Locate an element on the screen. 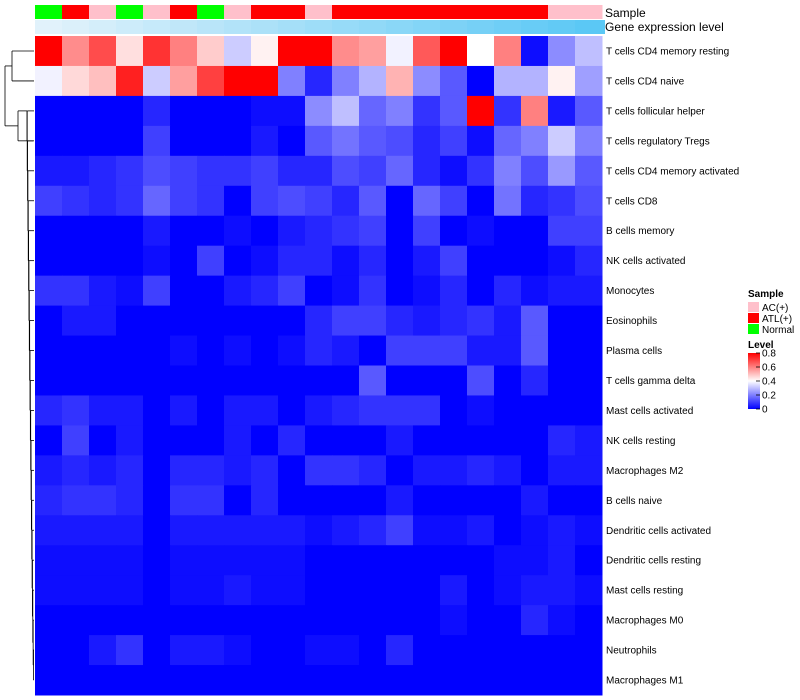 Image resolution: width=800 pixels, height=700 pixels. legend-swatch is located at coordinates (753, 307).